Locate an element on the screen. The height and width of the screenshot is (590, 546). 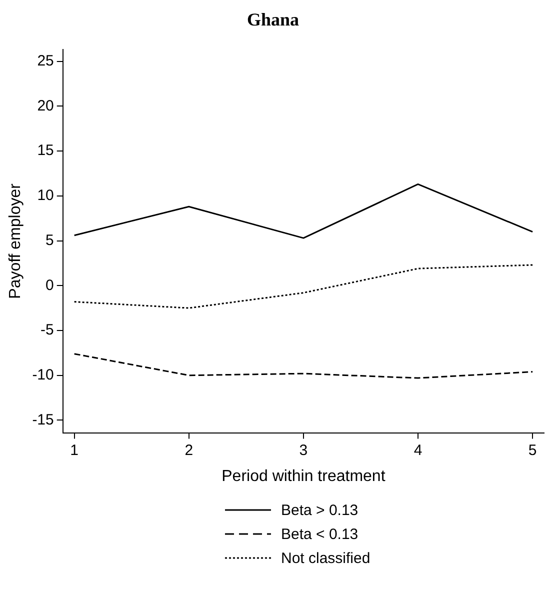
y-tick-label: -15 is located at coordinates (43, 419).